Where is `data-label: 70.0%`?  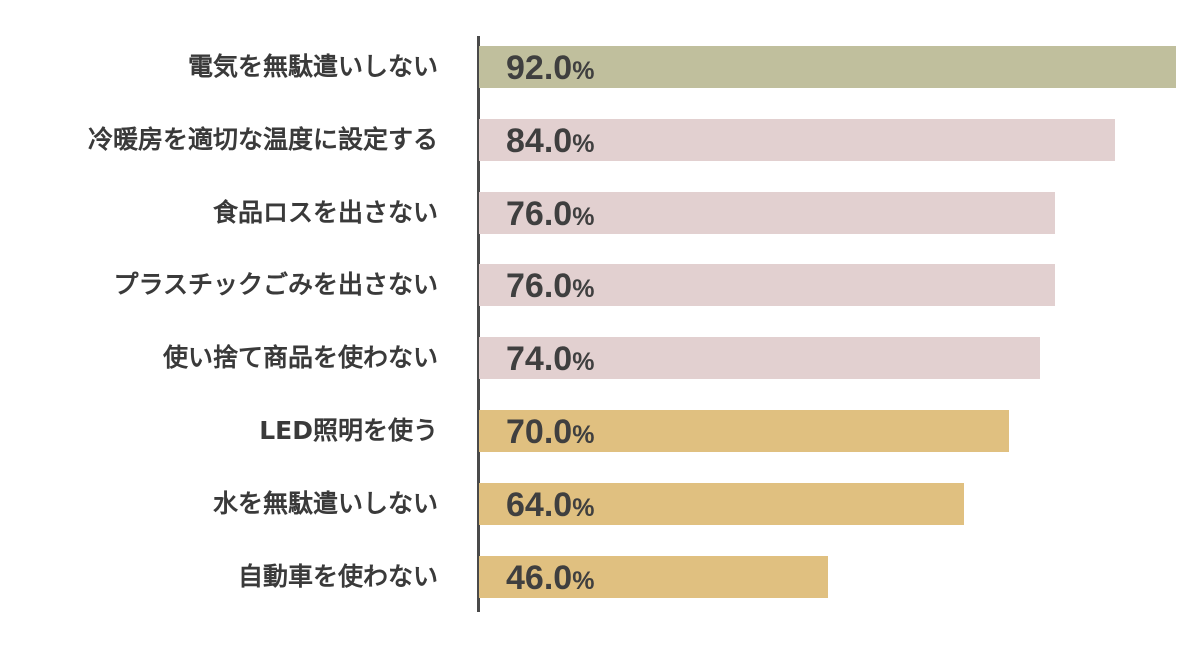 data-label: 70.0% is located at coordinates (550, 431).